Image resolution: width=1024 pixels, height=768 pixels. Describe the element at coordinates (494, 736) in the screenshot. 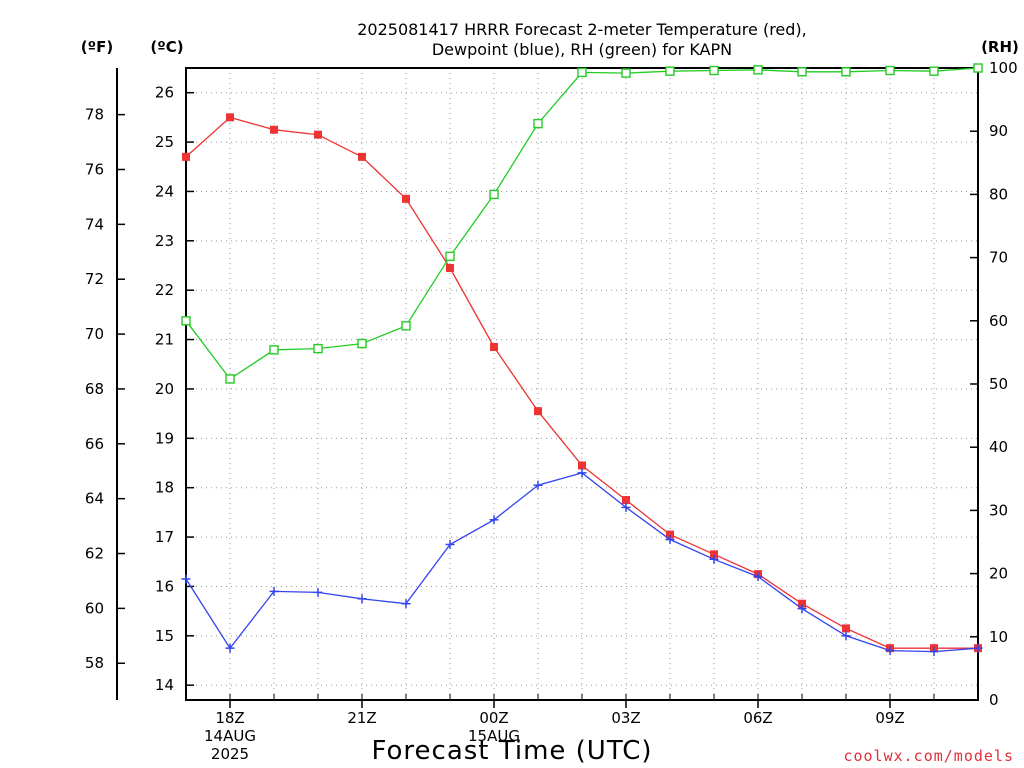

I see `x-tick-label: 15AUG` at that location.